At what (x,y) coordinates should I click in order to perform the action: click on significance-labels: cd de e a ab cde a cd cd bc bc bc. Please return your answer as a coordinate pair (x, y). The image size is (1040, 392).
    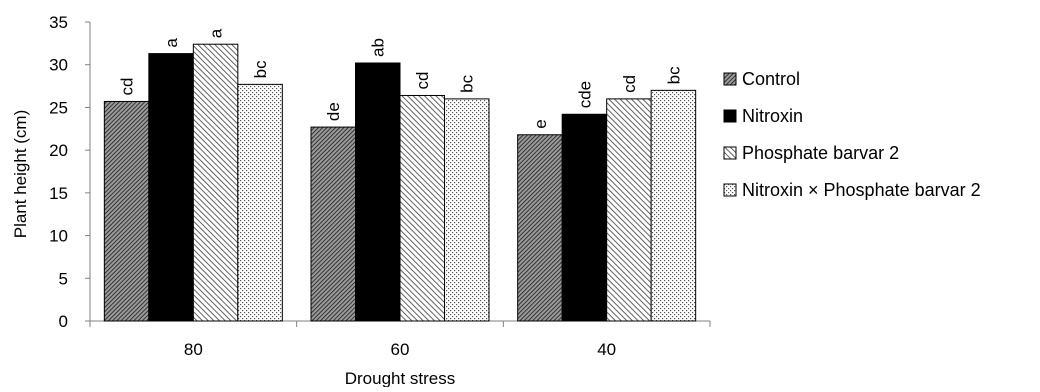
    Looking at the image, I should click on (401, 78).